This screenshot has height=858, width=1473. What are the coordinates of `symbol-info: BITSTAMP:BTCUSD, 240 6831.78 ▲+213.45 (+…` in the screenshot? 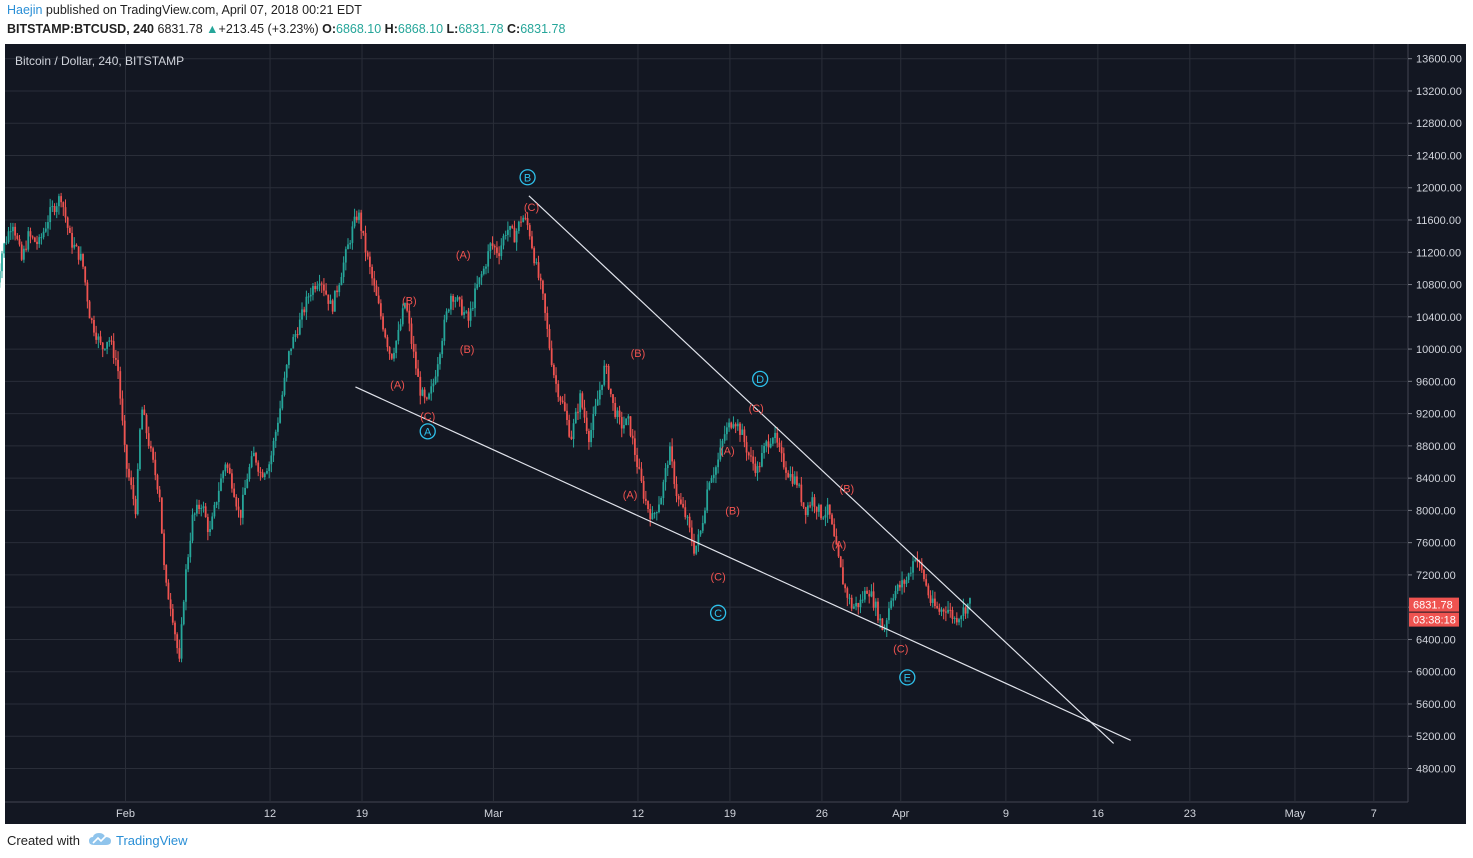 It's located at (286, 29).